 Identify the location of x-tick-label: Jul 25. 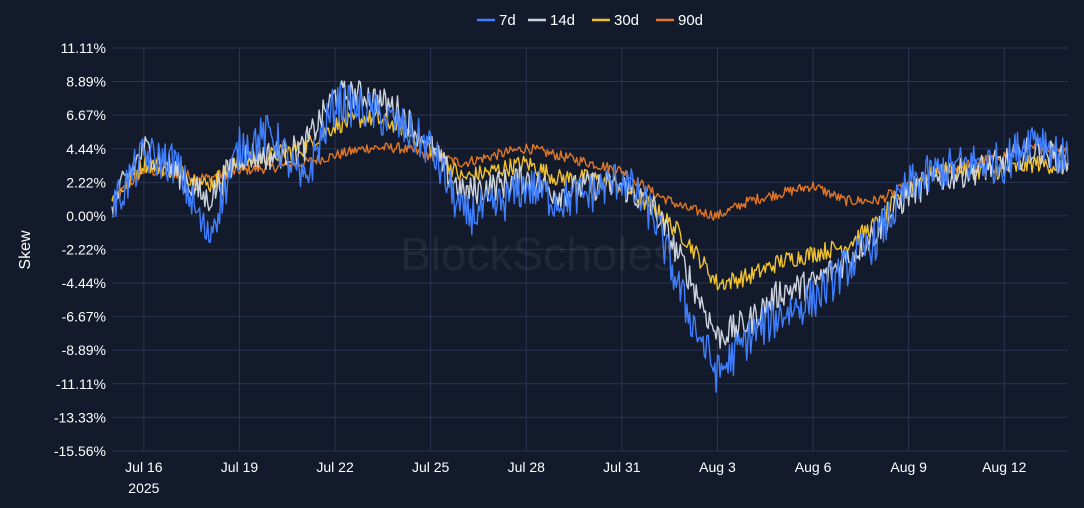
(431, 467).